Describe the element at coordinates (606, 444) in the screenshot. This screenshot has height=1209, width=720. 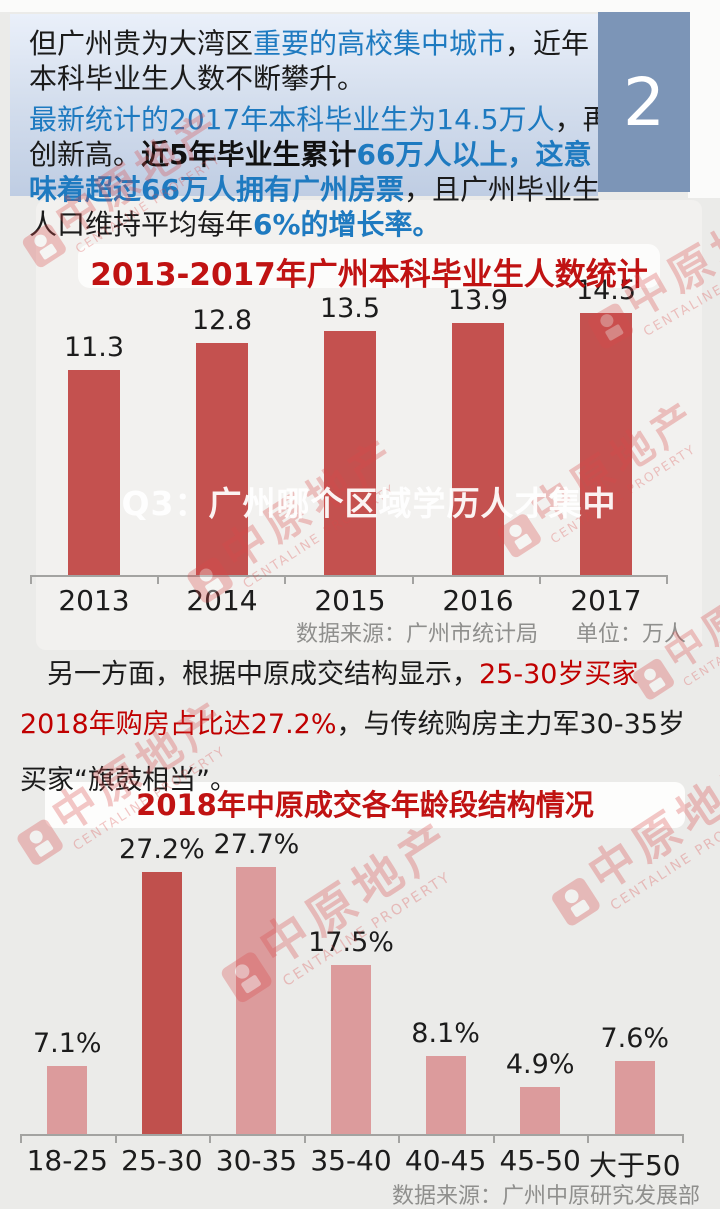
I see `bar-2017` at that location.